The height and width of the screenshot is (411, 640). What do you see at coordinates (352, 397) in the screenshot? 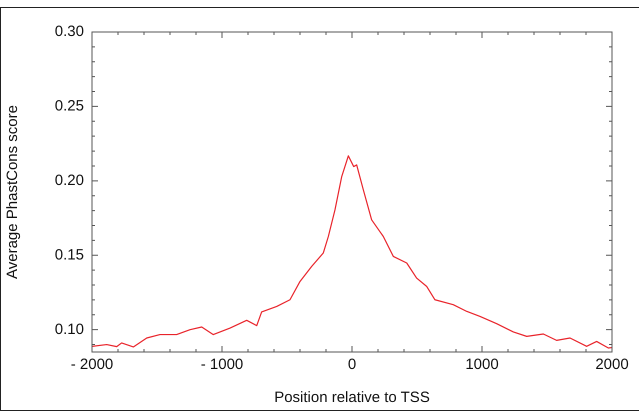
I see `x-axis-title: Position relative to TSS` at bounding box center [352, 397].